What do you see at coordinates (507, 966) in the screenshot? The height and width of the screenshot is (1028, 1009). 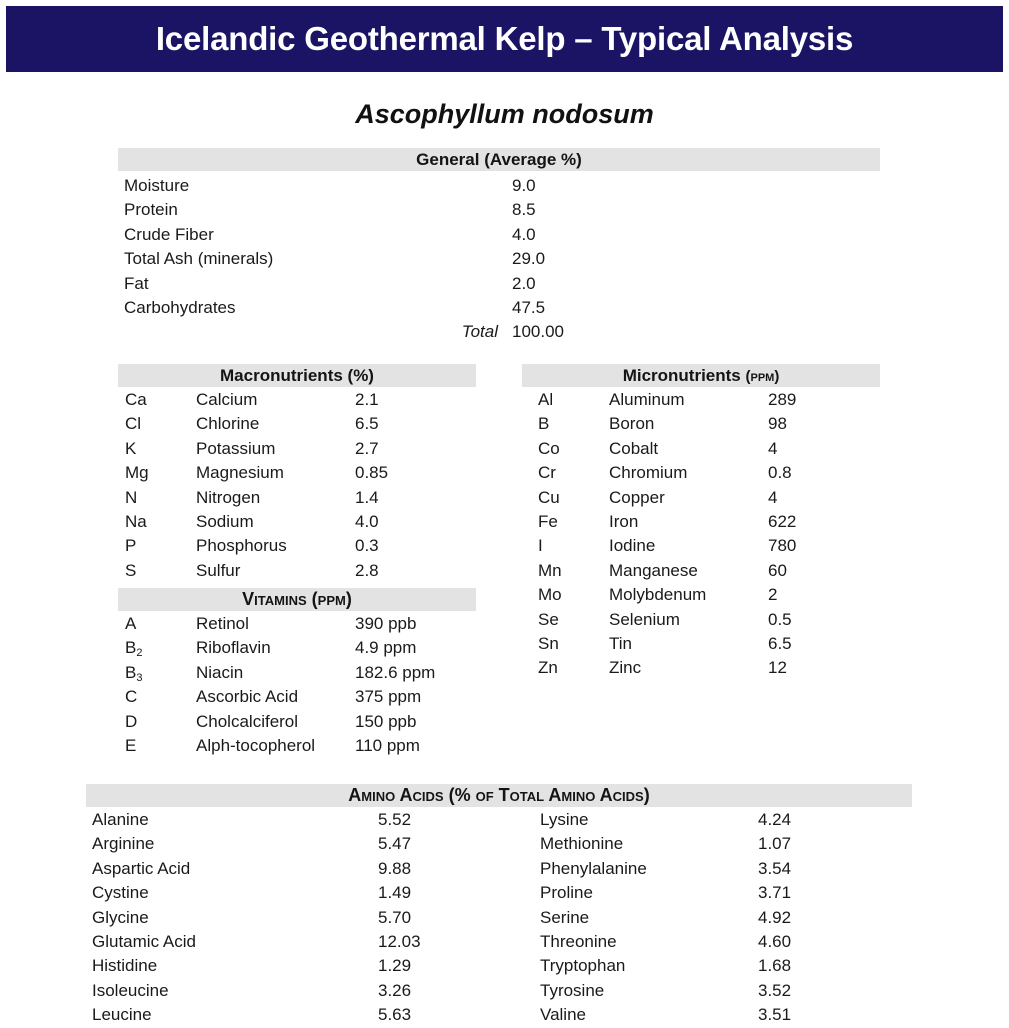 I see `table-row: Histidine 1.29 Tryptophan 1.68` at bounding box center [507, 966].